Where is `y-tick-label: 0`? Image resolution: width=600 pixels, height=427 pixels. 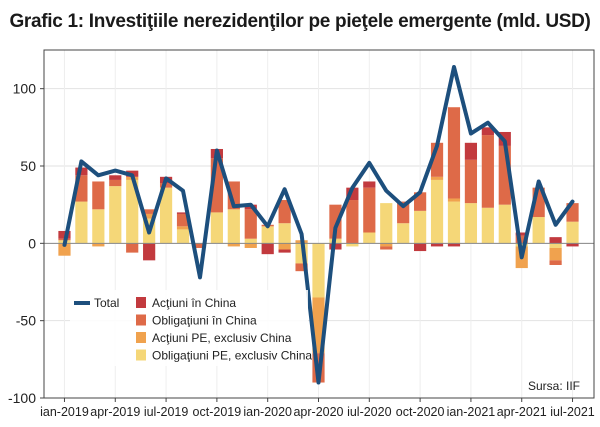 y-tick-label: 0 is located at coordinates (32, 243).